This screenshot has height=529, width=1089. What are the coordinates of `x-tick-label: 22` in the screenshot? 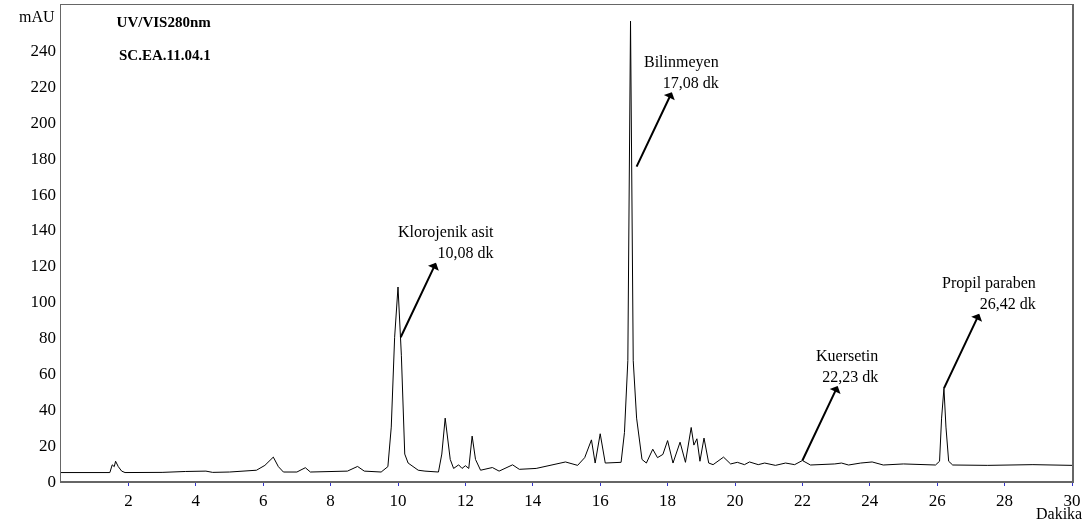 It's located at (802, 500).